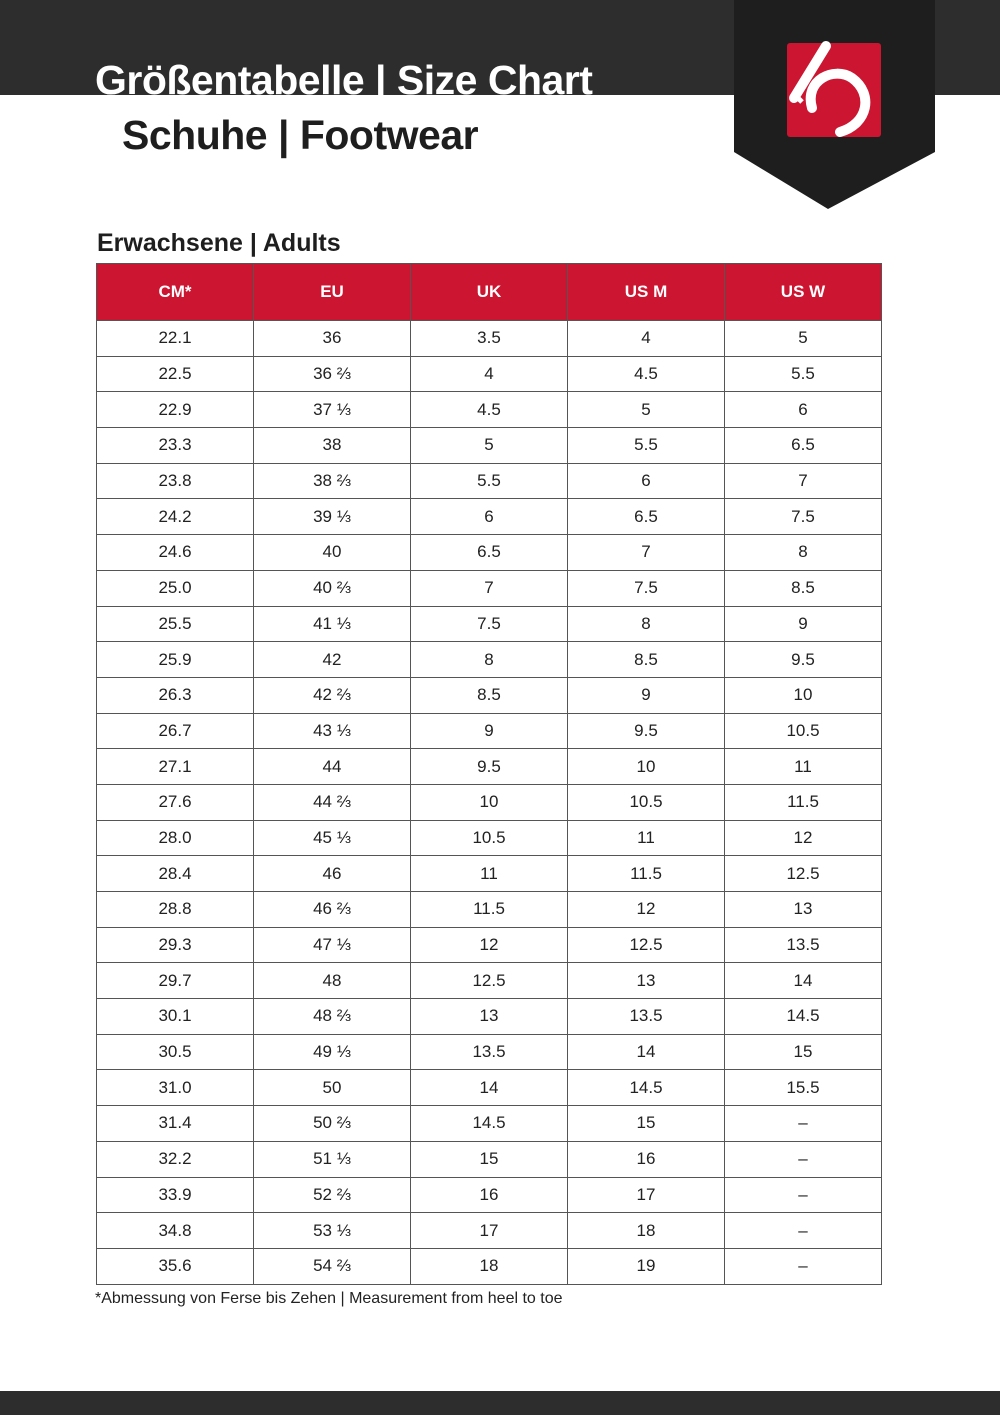  Describe the element at coordinates (332, 1052) in the screenshot. I see `table-cell: 49 ⅓` at that location.